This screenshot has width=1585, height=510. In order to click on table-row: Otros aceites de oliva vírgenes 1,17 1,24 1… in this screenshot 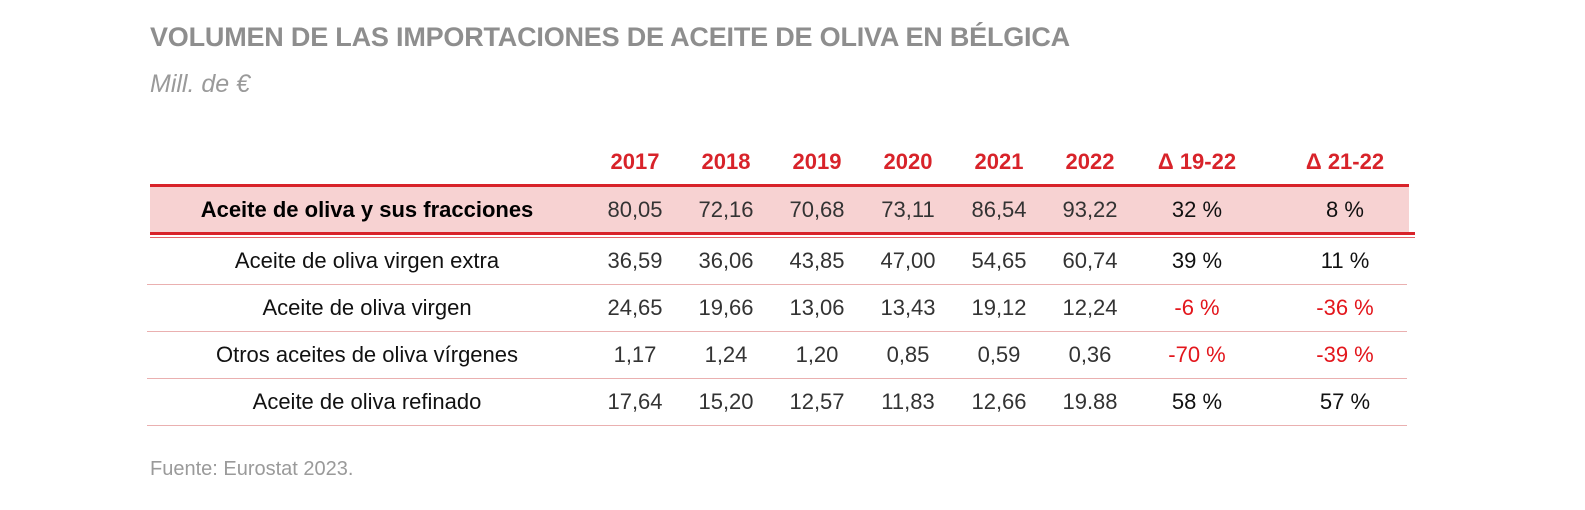, I will do `click(777, 355)`.